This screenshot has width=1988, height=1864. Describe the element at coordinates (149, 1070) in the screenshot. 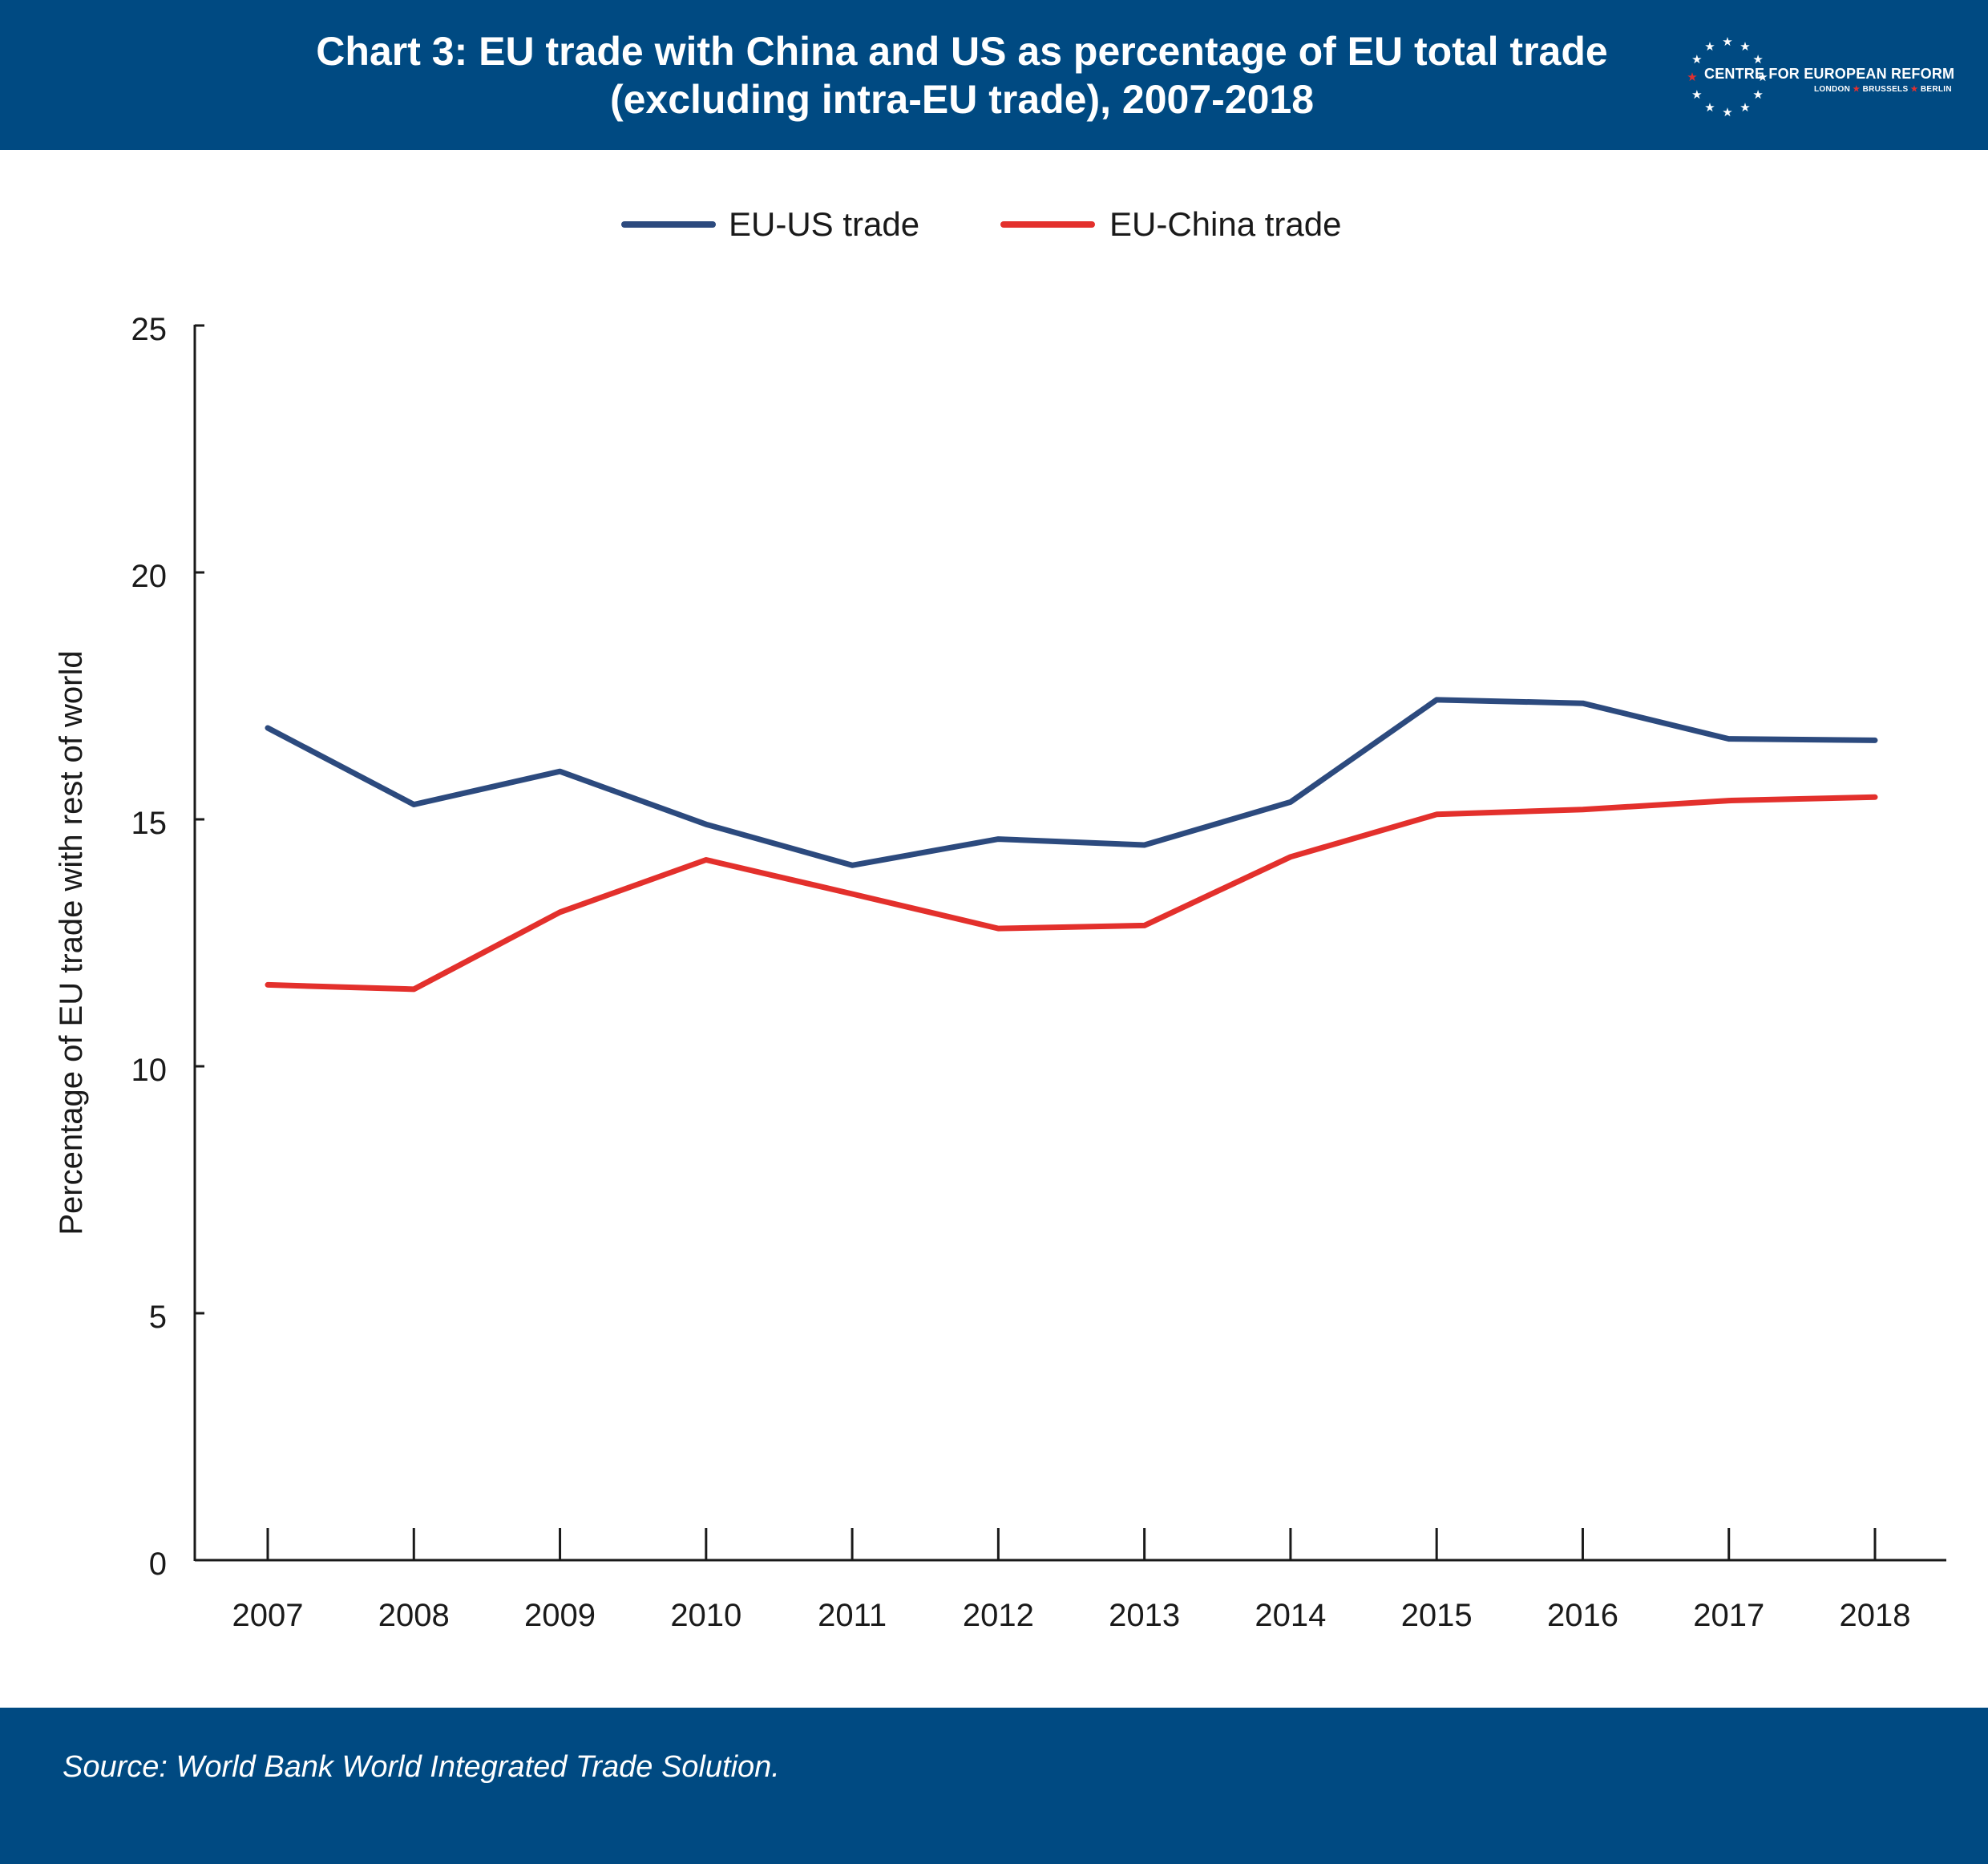

I see `y-tick-label: 10` at that location.